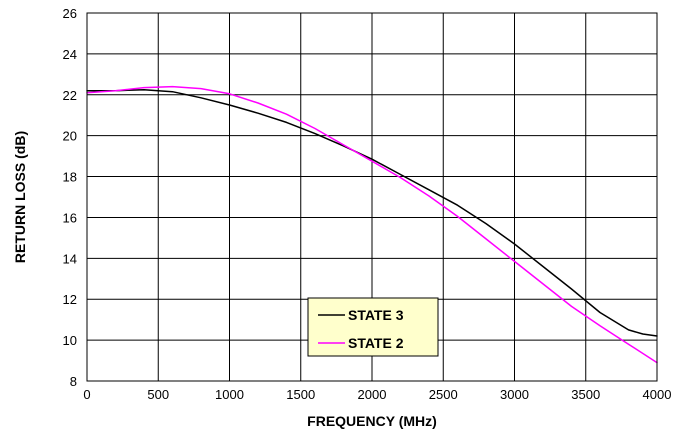  I want to click on x-tick-label: 3500, so click(585, 394).